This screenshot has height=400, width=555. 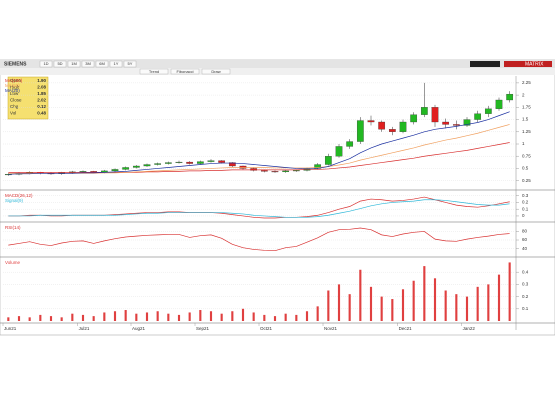 I want to click on x-tick-label: Sep21, so click(x=203, y=328).